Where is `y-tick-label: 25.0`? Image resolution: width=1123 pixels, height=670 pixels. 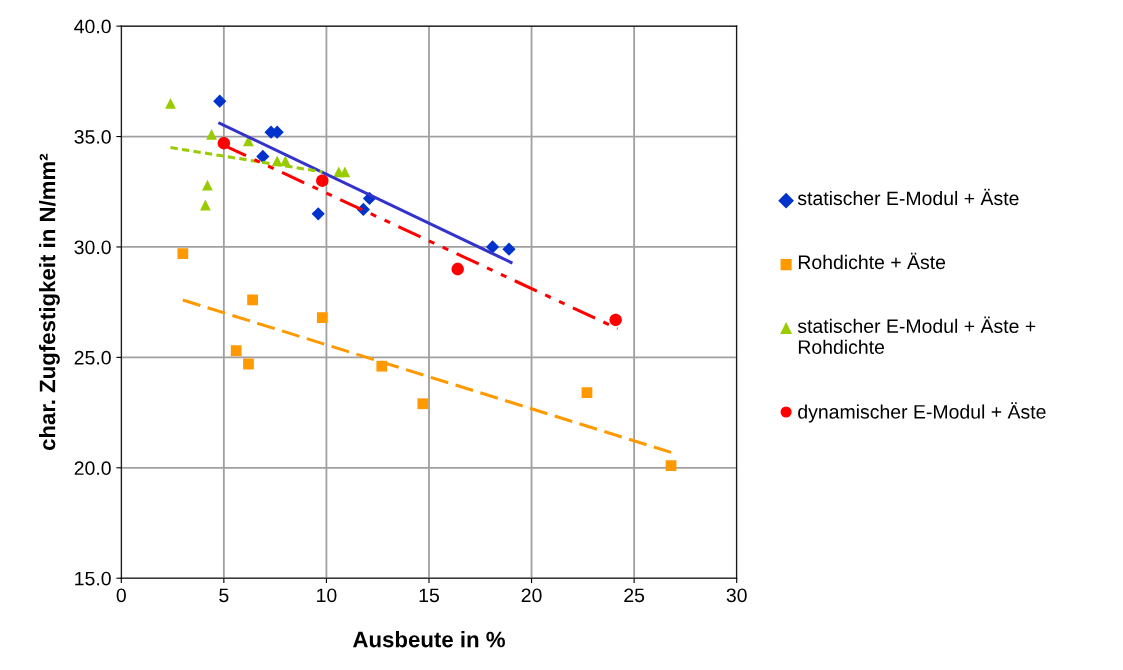
y-tick-label: 25.0 is located at coordinates (92, 357).